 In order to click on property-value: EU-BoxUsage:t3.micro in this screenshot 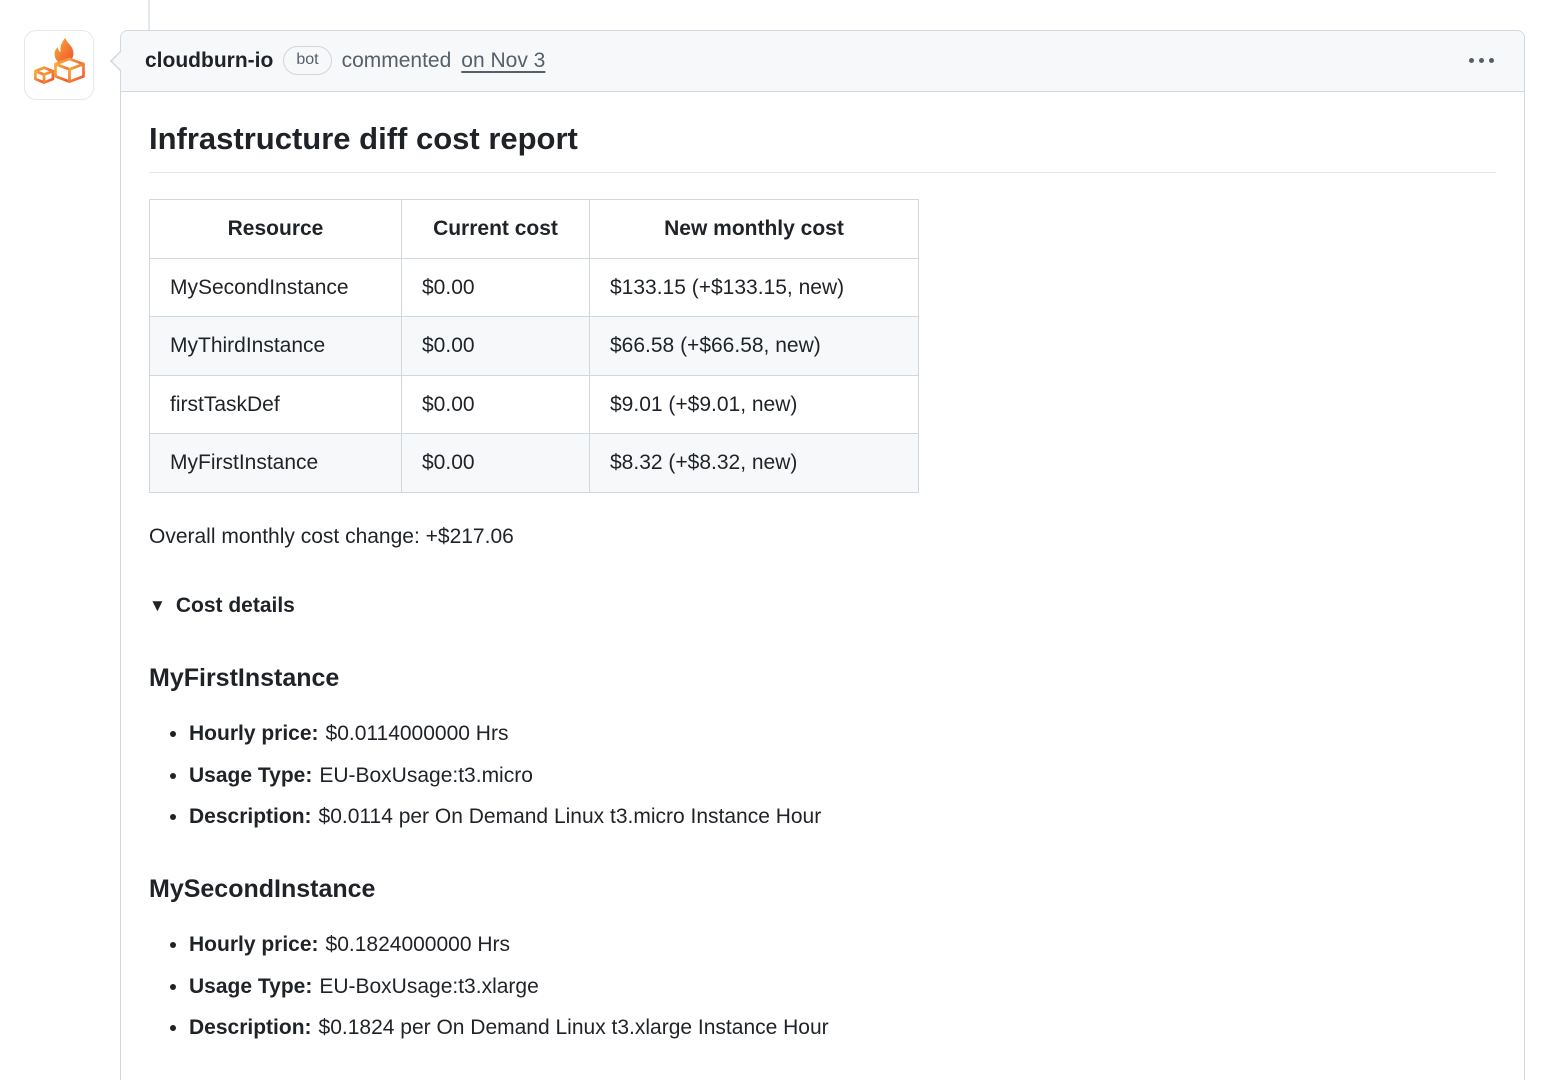, I will do `click(426, 775)`.